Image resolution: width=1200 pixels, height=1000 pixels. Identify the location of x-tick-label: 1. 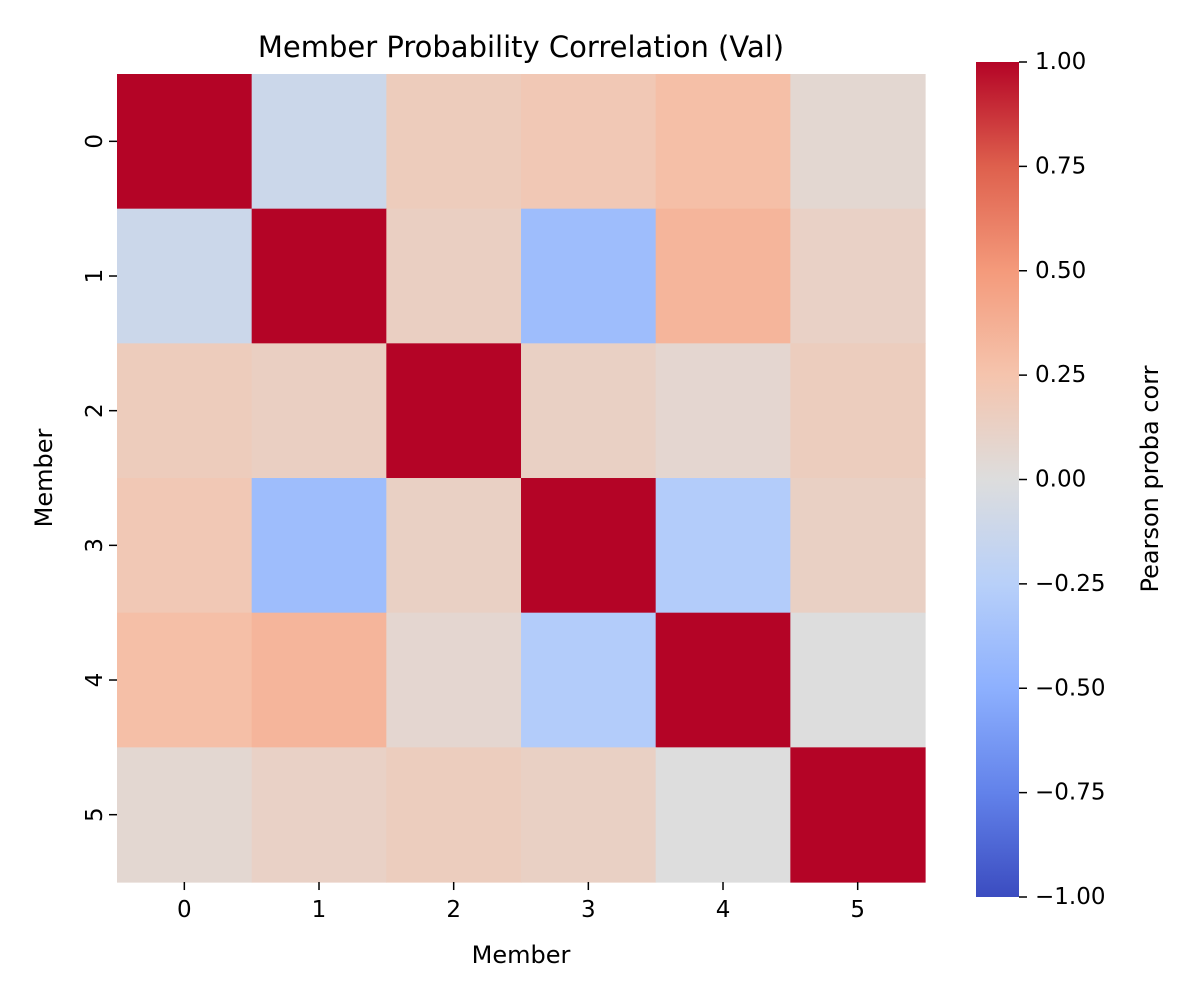
(319, 910).